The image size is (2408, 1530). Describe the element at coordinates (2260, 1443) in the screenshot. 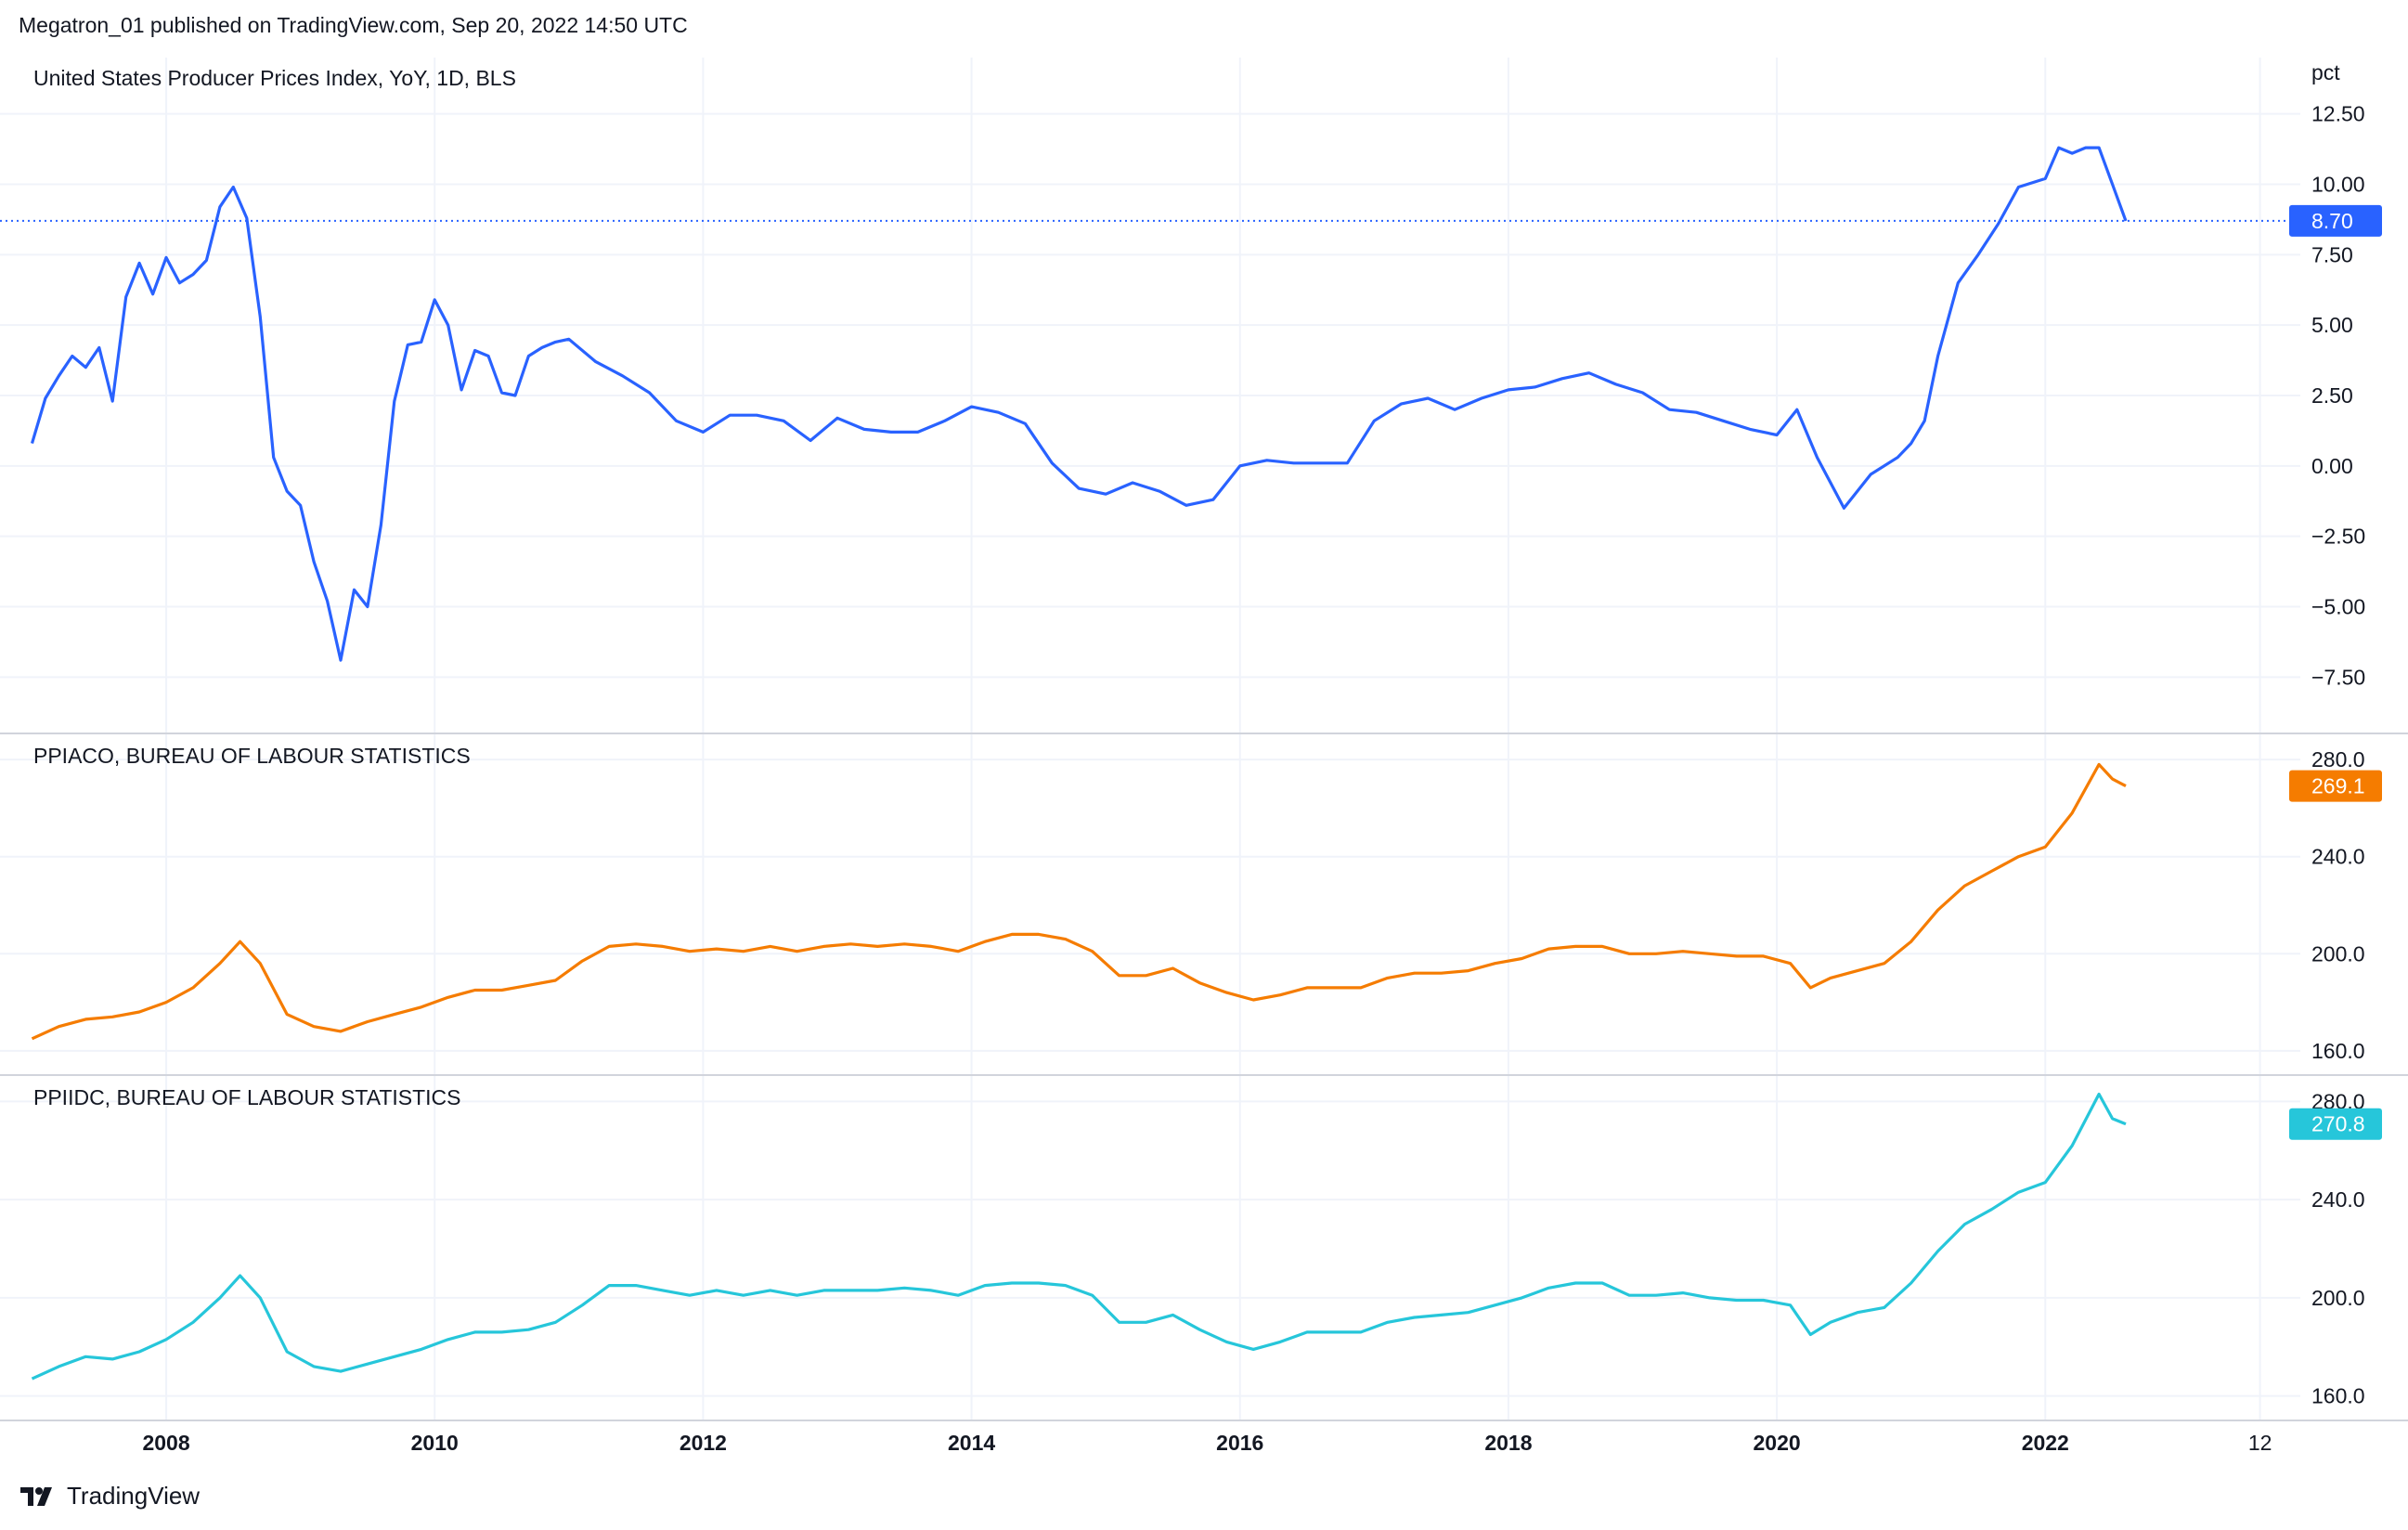

I see `date-tick-label: 12` at that location.